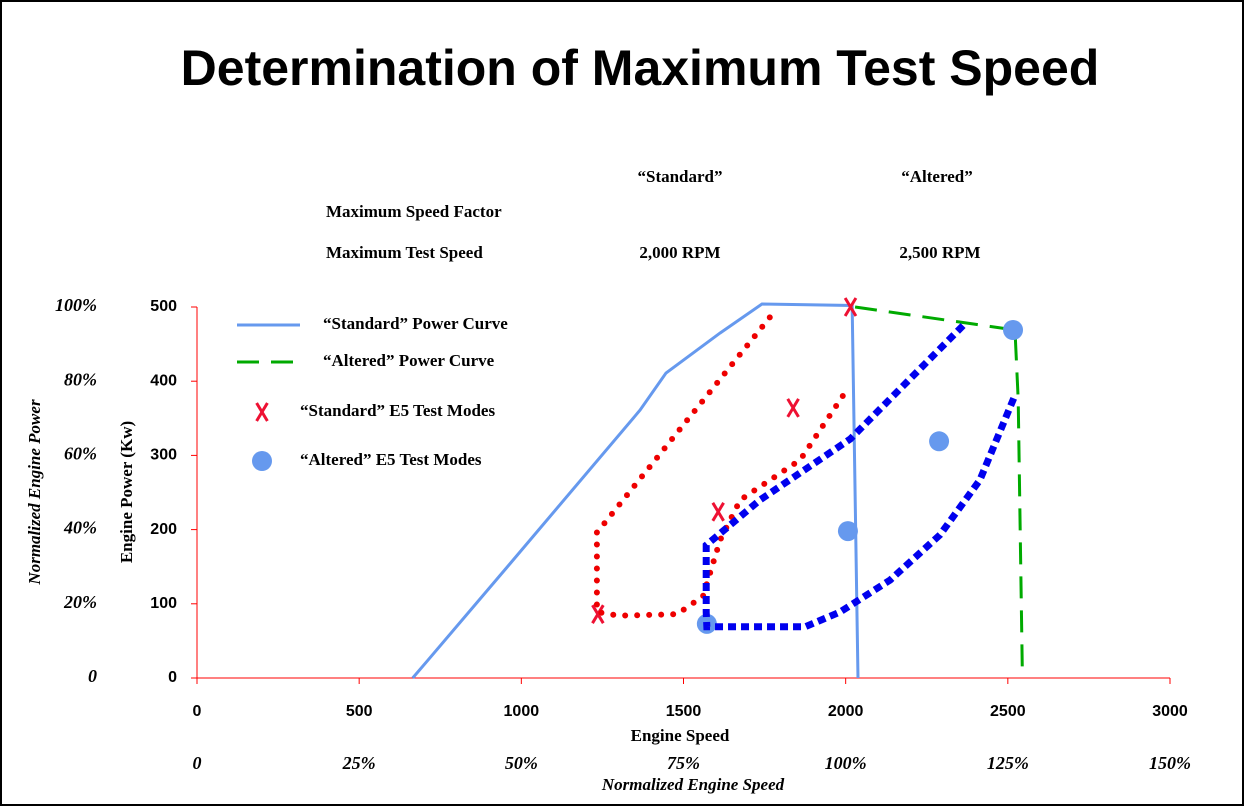 The image size is (1244, 806). What do you see at coordinates (1170, 711) in the screenshot?
I see `x-tick-label: 3000` at bounding box center [1170, 711].